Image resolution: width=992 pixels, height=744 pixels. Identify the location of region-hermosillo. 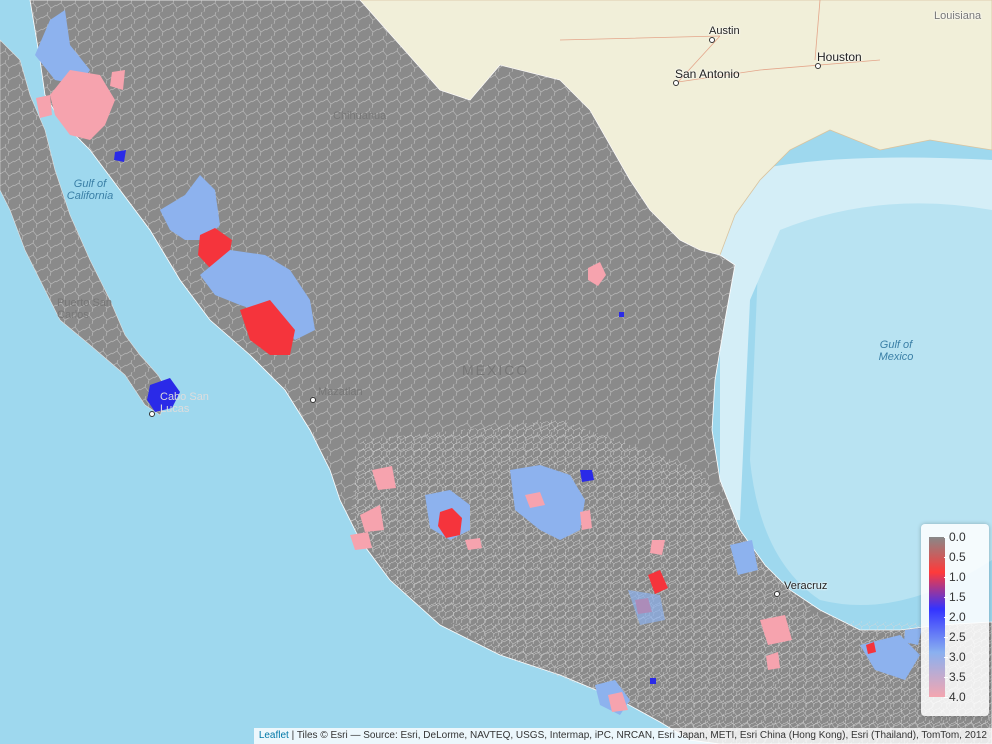
(82, 105).